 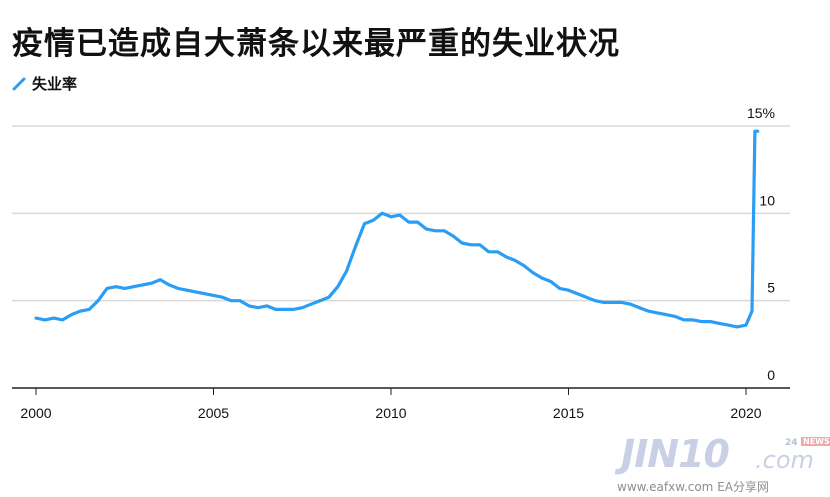 I want to click on legend: 失业率, so click(x=44, y=83).